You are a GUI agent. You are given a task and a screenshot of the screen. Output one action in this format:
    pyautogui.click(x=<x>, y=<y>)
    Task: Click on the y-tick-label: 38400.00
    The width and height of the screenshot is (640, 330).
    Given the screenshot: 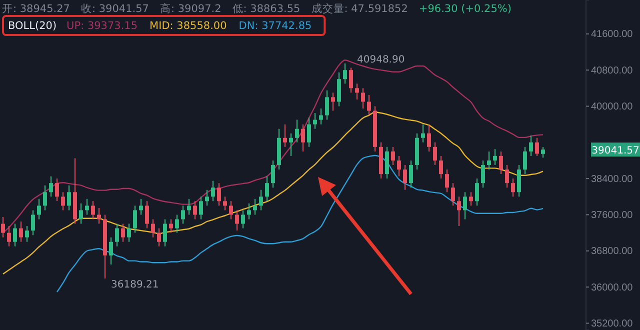 What is the action you would take?
    pyautogui.click(x=612, y=179)
    